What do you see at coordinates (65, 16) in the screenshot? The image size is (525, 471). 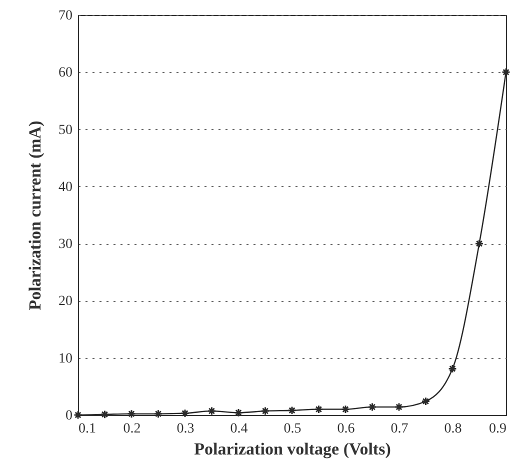 I see `y-tick-label: 70` at bounding box center [65, 16].